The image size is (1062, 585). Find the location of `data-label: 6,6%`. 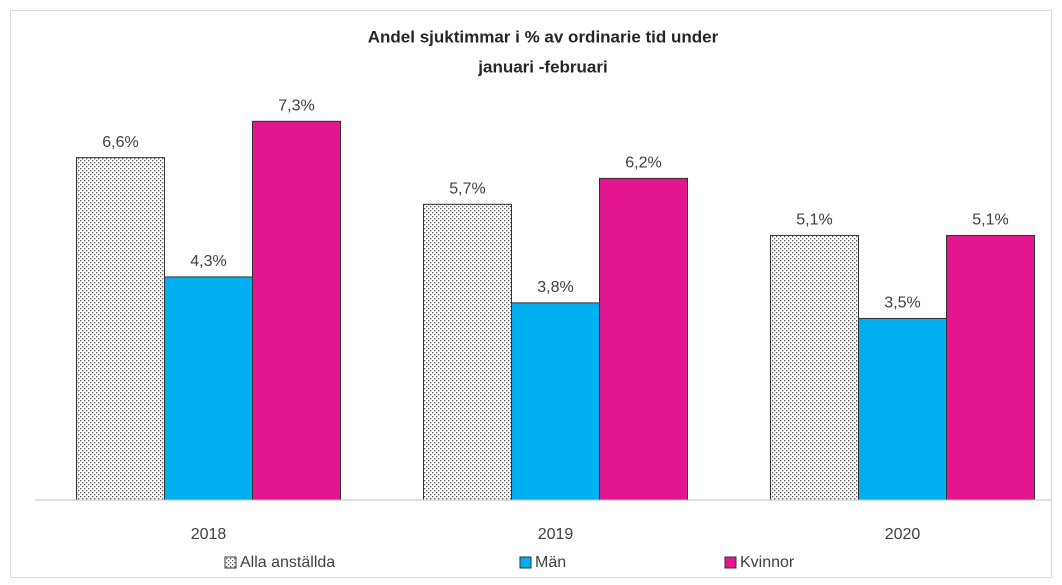

data-label: 6,6% is located at coordinates (120, 142).